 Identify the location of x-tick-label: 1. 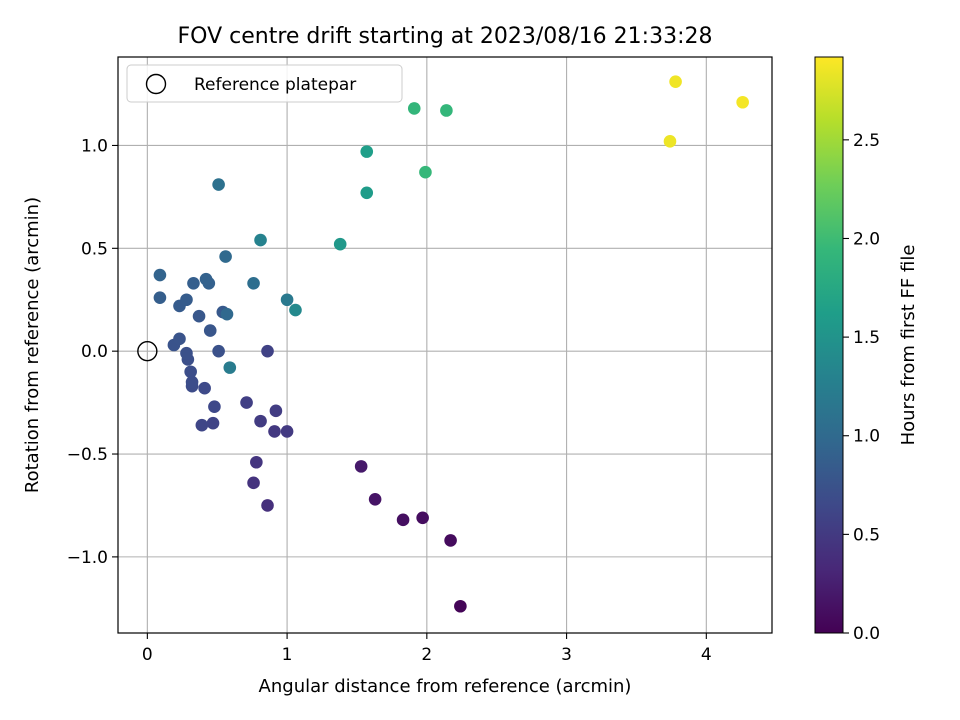
(287, 655).